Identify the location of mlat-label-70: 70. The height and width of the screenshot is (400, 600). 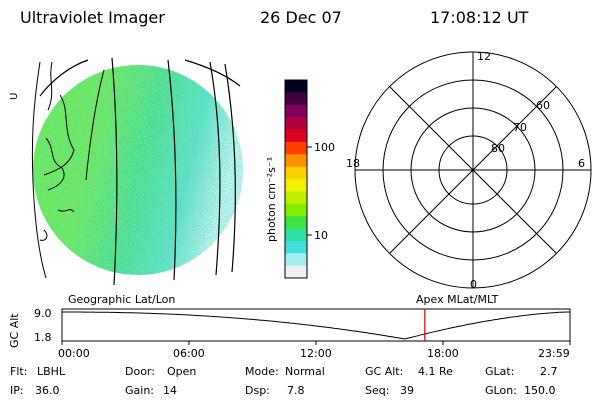
(520, 127).